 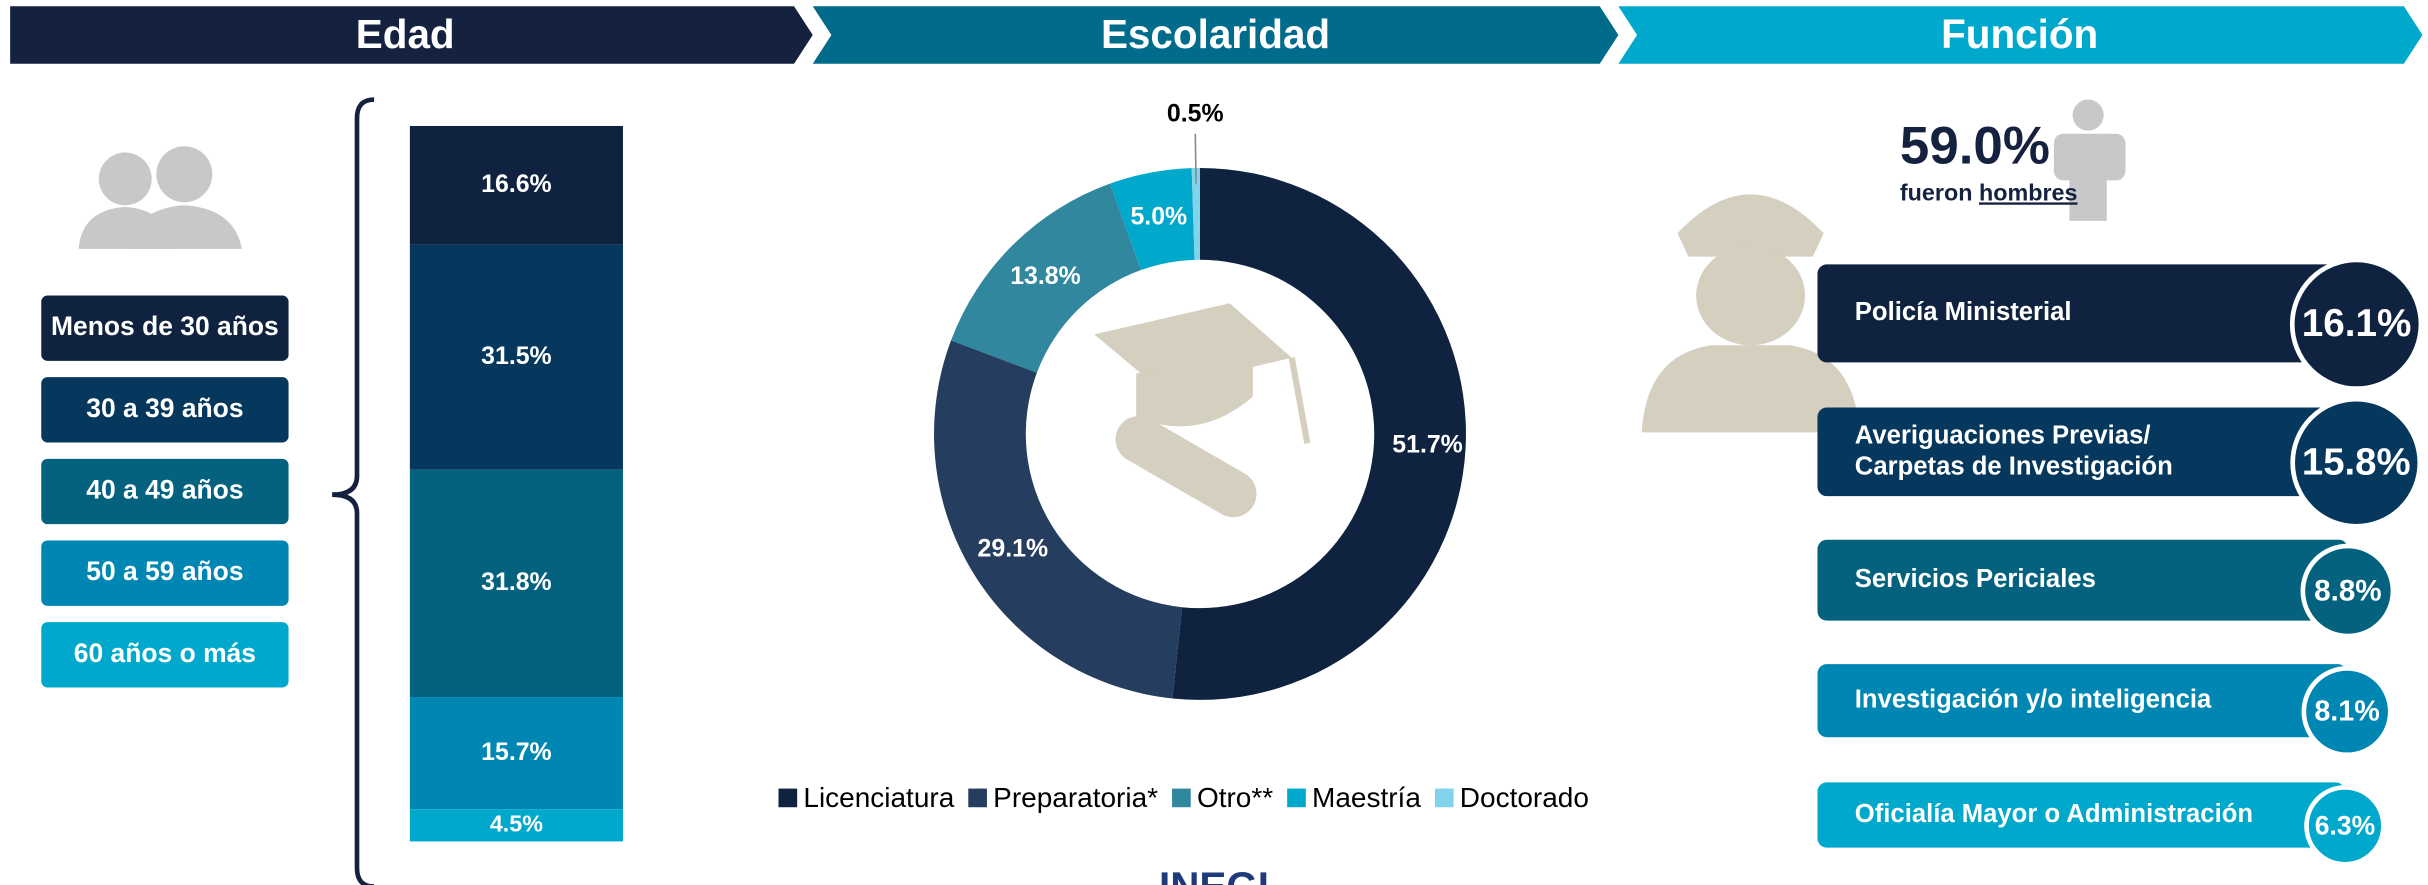 I want to click on value-label: 8.8%, so click(x=2348, y=590).